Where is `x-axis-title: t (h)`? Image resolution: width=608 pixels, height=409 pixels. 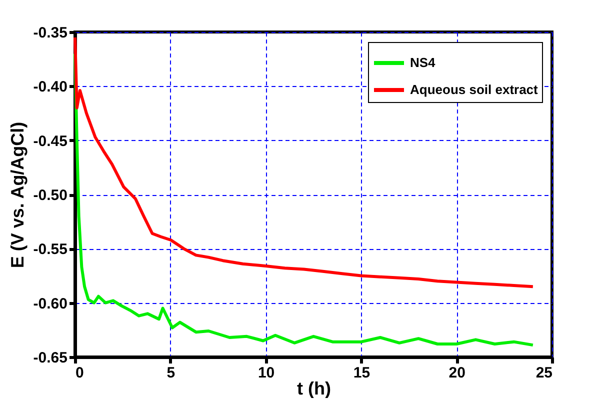 x-axis-title: t (h) is located at coordinates (314, 388).